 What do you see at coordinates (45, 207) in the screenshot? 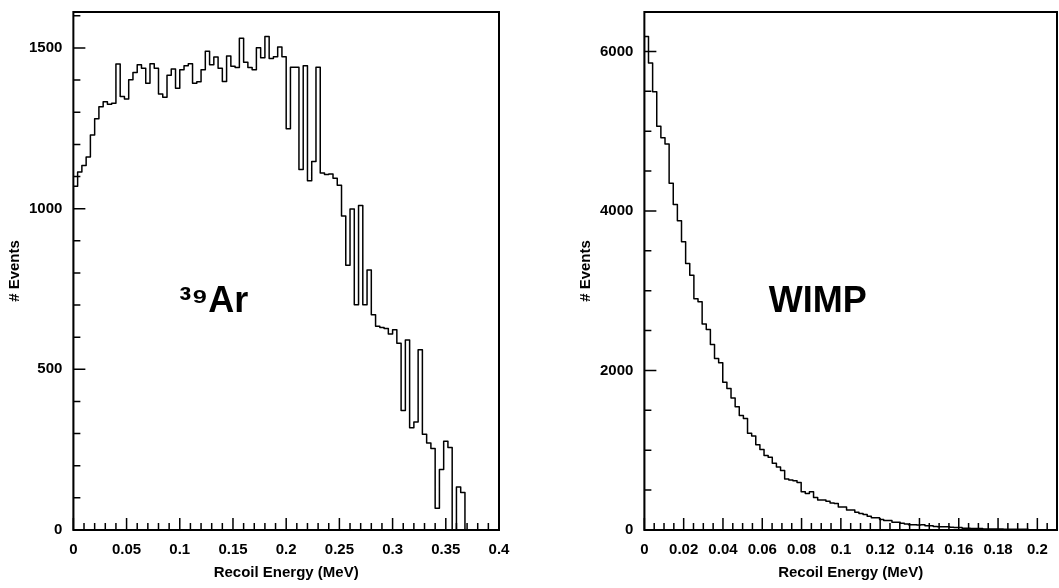
I see `y-tick-label: 1000` at bounding box center [45, 207].